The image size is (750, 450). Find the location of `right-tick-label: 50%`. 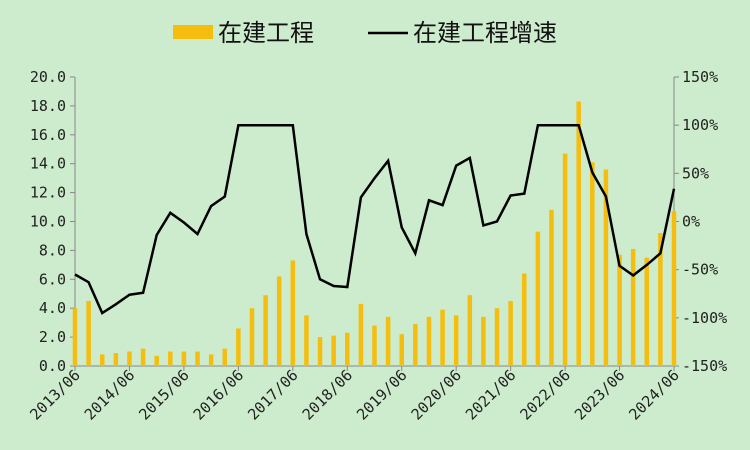

right-tick-label: 50% is located at coordinates (695, 173).